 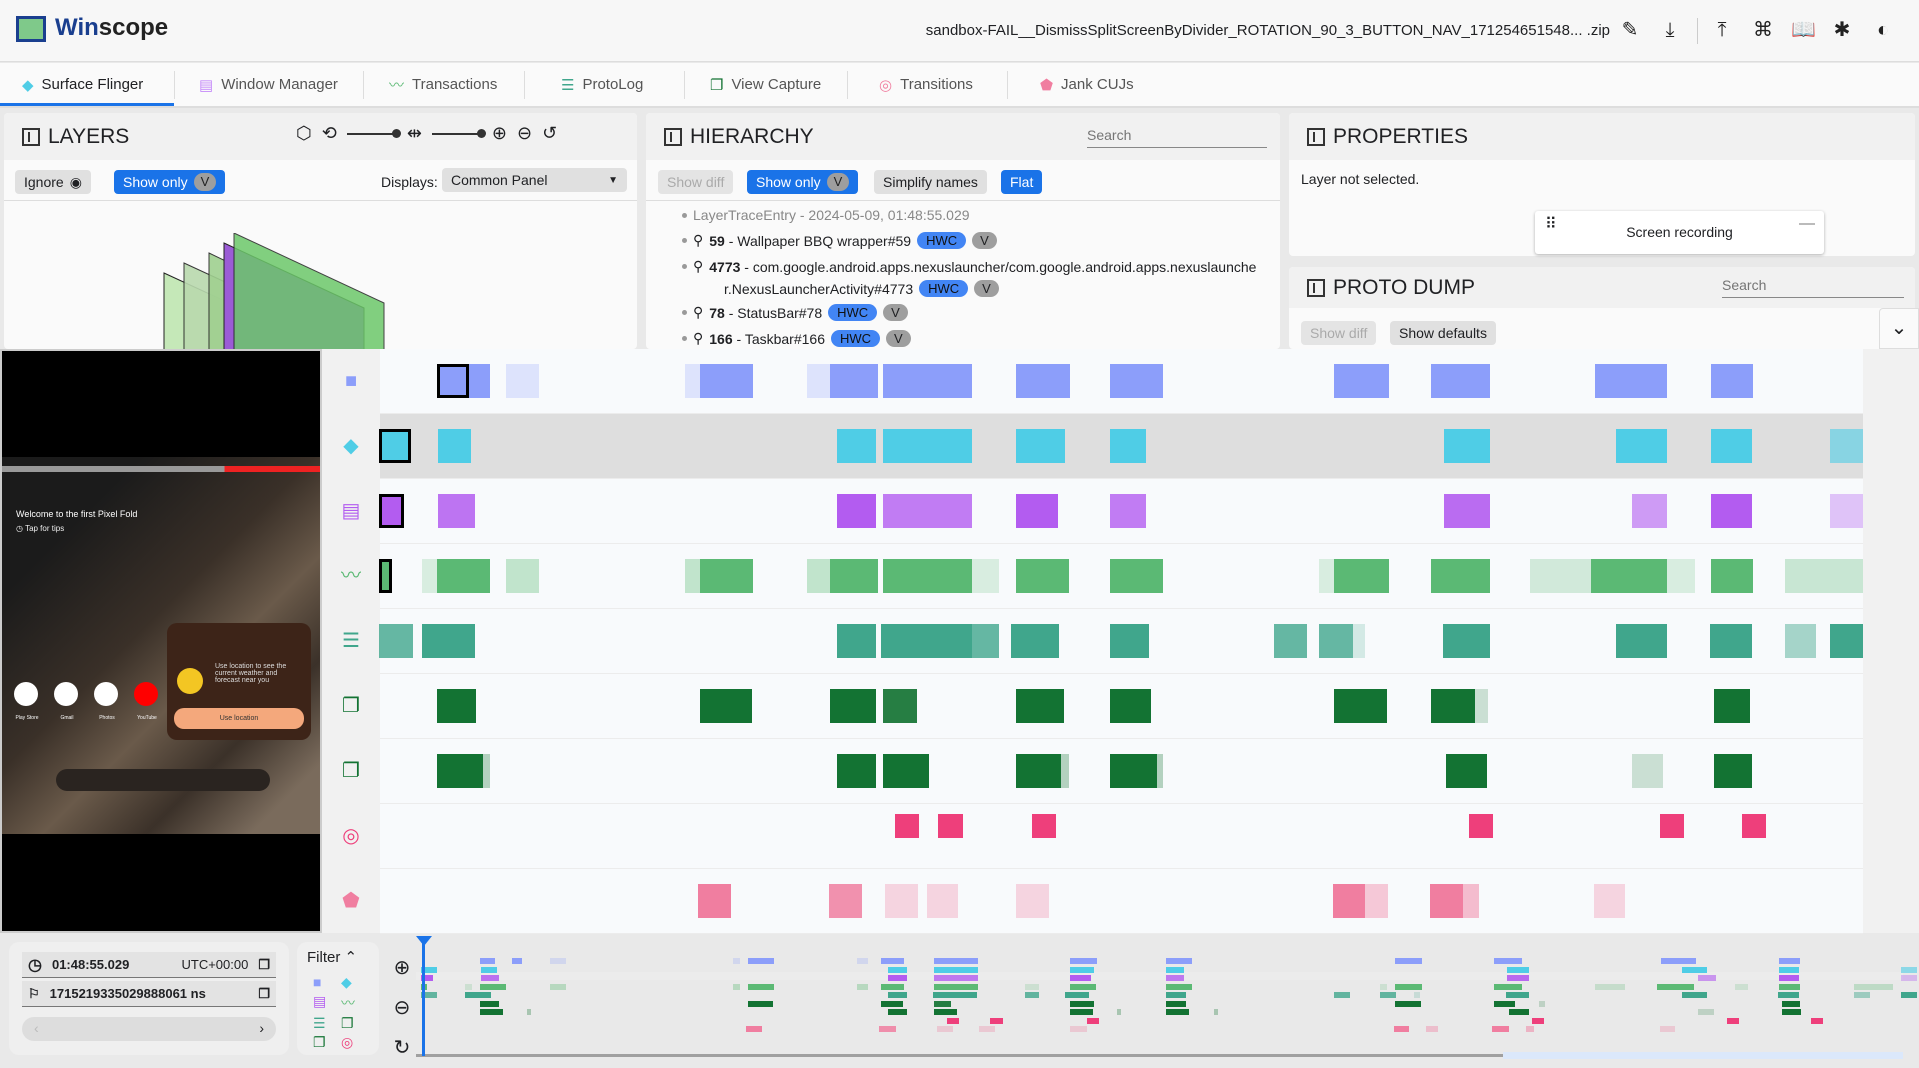 I want to click on minimize-icon, so click(x=1807, y=224).